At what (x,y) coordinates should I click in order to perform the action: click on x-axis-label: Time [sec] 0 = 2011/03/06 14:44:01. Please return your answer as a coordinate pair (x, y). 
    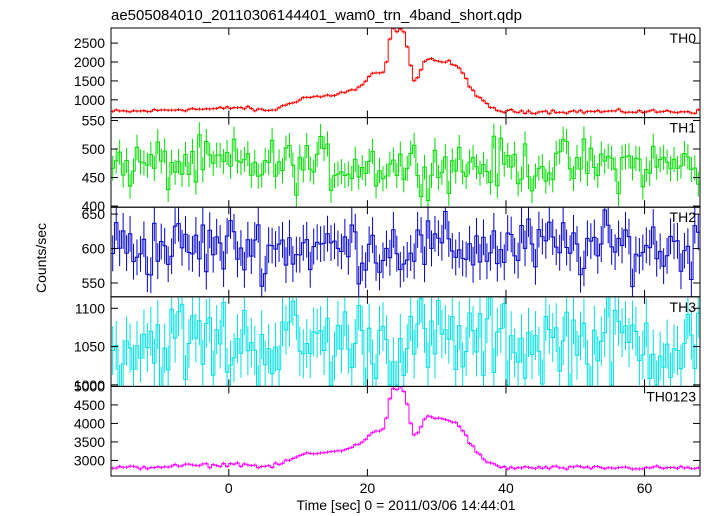
    Looking at the image, I should click on (405, 505).